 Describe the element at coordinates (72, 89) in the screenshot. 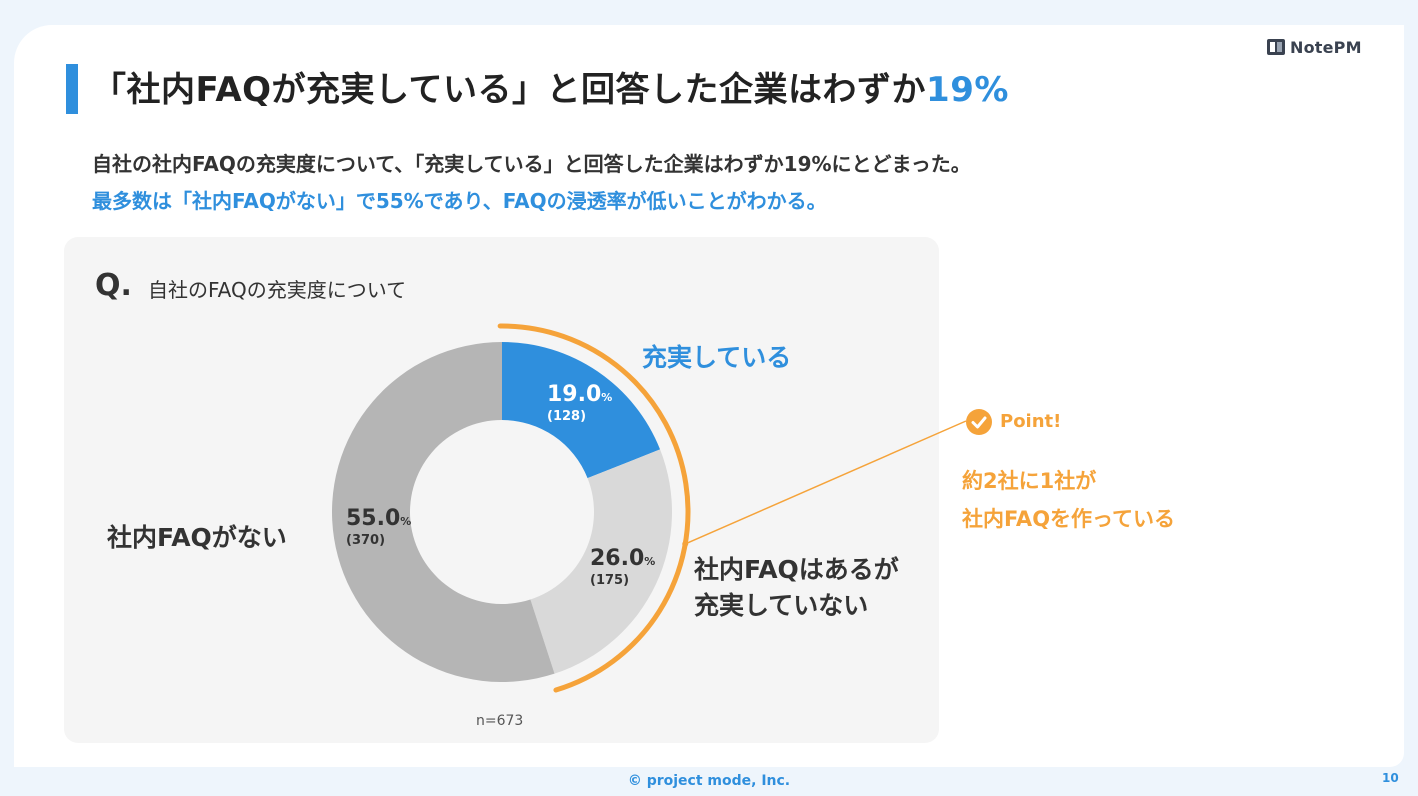

I see `title-accent-bar` at that location.